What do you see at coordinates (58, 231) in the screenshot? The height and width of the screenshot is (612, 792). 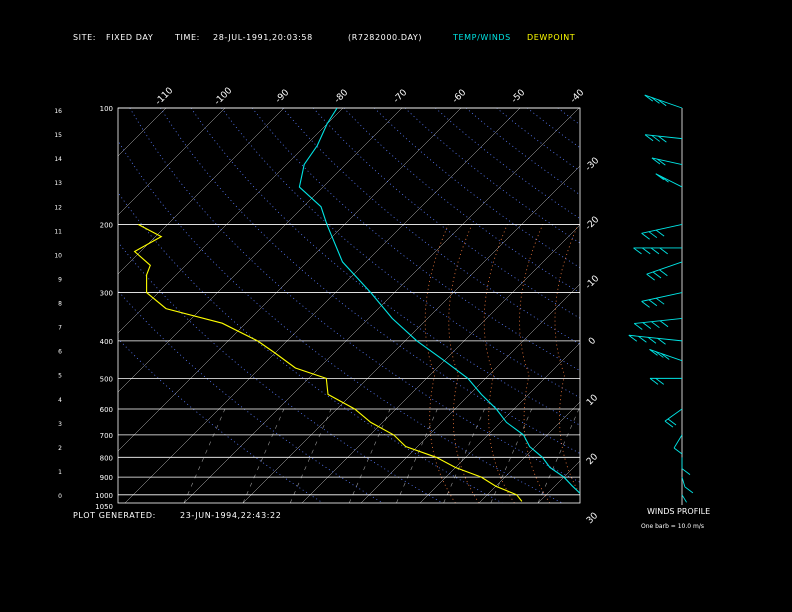 I see `height-tick-label: 11` at bounding box center [58, 231].